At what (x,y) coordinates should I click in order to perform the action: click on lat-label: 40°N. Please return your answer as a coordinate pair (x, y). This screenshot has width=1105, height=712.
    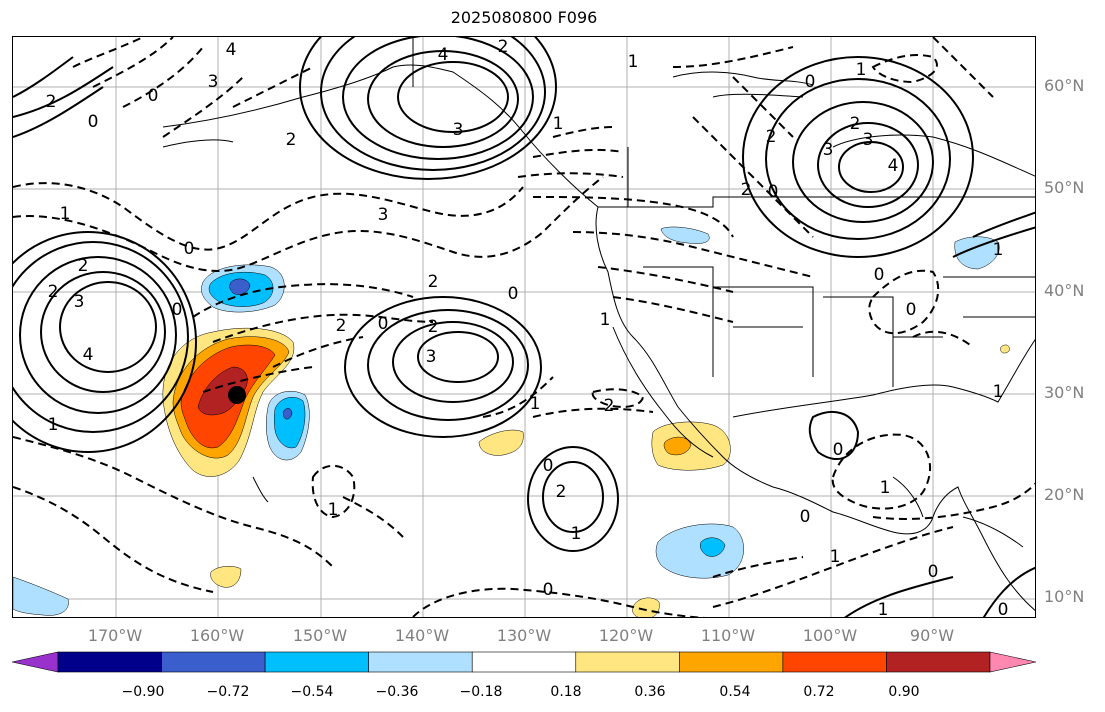
    Looking at the image, I should click on (1064, 290).